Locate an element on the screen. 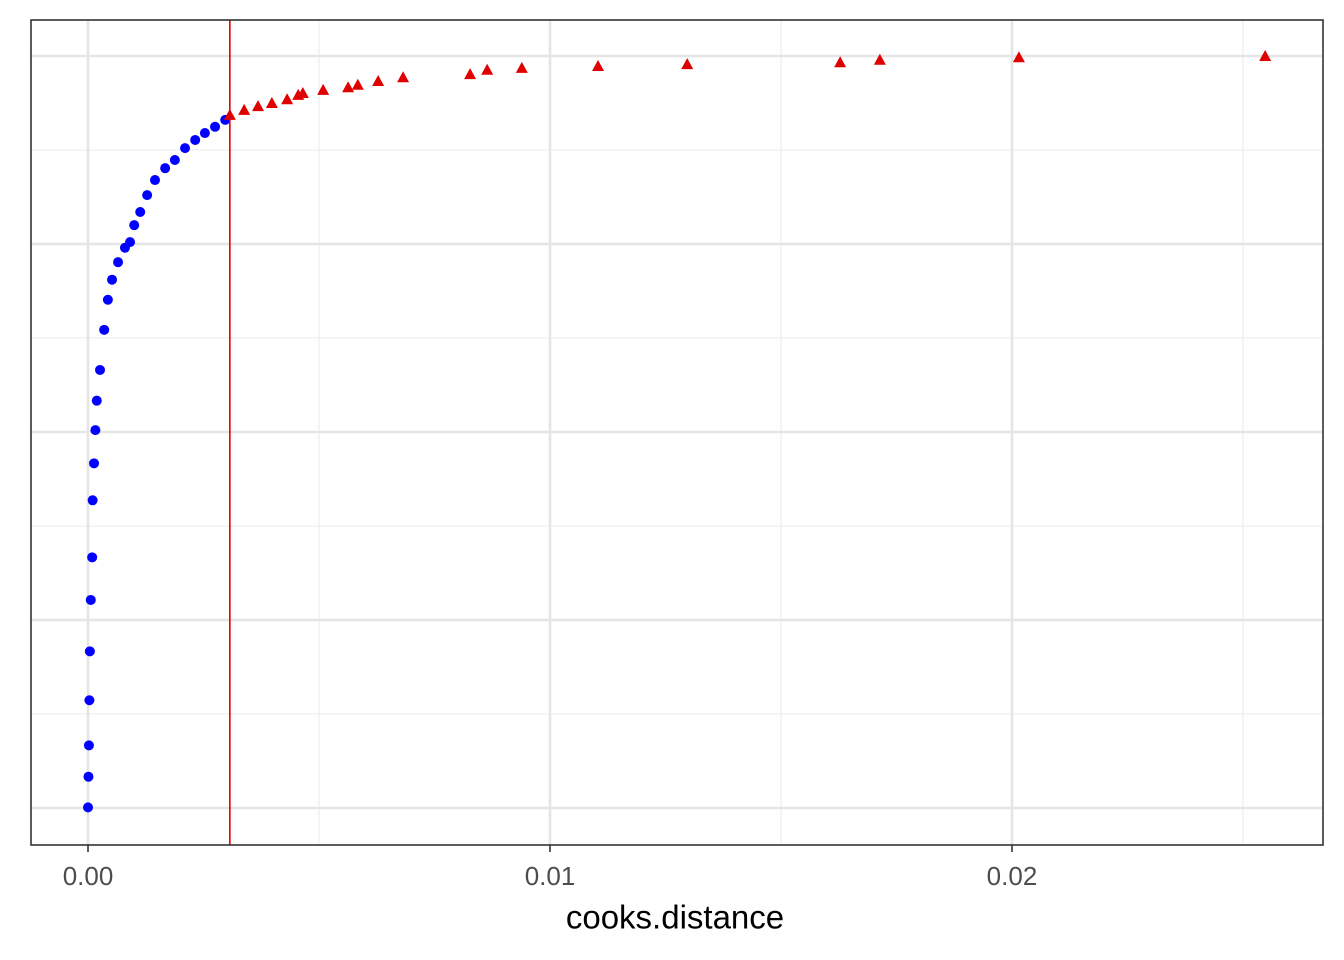 The width and height of the screenshot is (1344, 960). x-axis-title: cooks.distance is located at coordinates (675, 917).